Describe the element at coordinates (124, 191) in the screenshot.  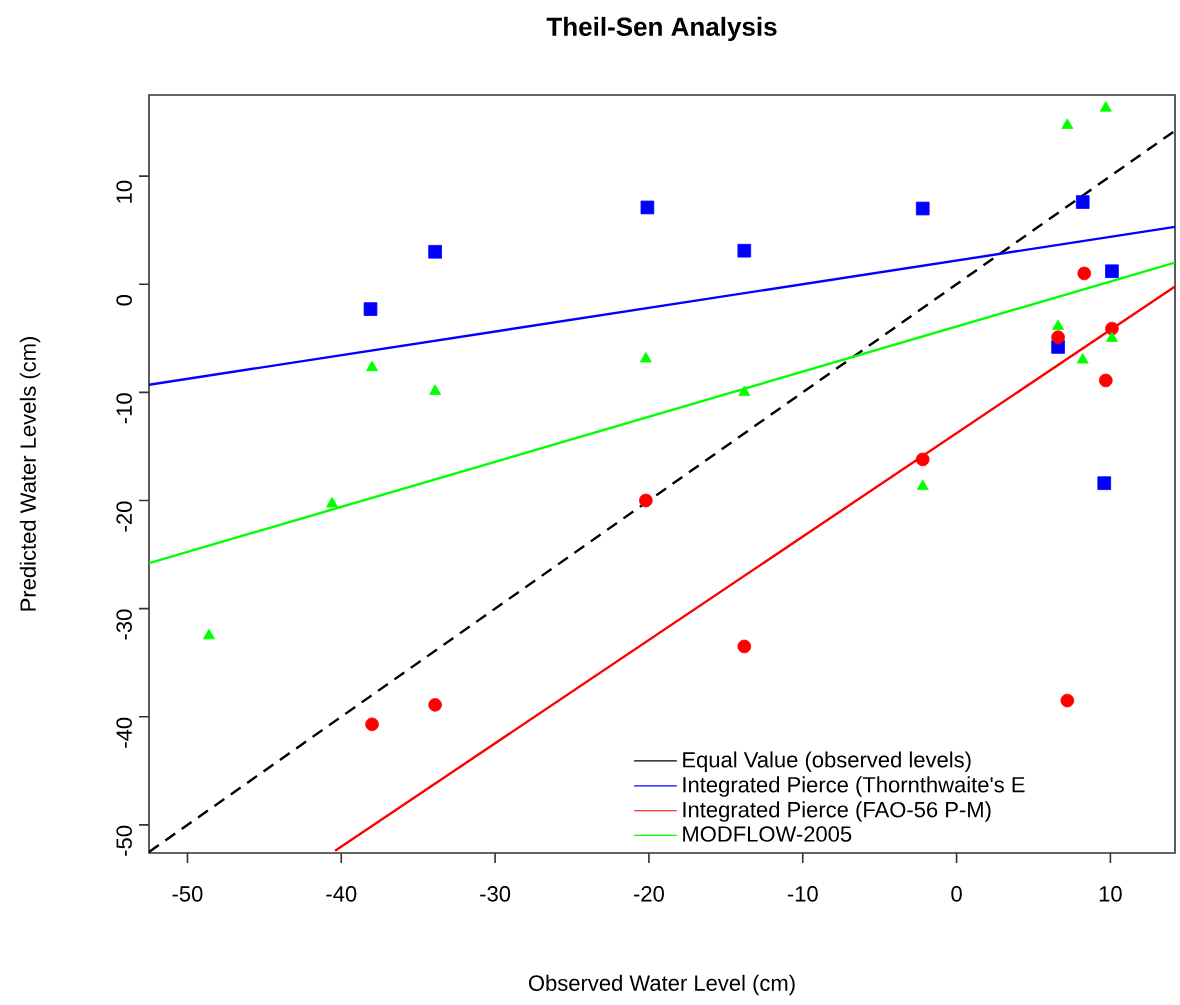
I see `y-tick-label: 10` at that location.